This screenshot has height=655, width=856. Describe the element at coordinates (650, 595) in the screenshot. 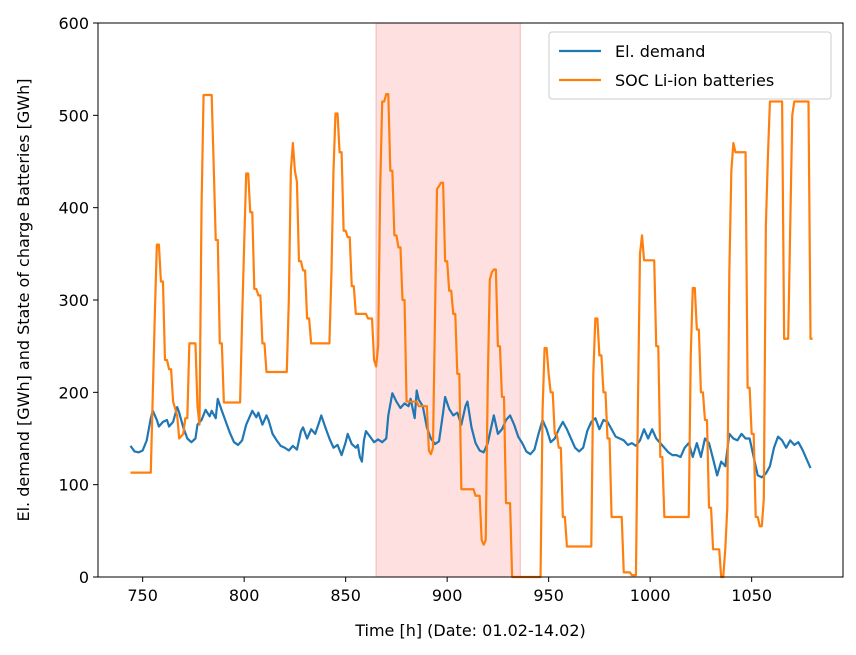

I see `x-tick-label: 1000` at that location.